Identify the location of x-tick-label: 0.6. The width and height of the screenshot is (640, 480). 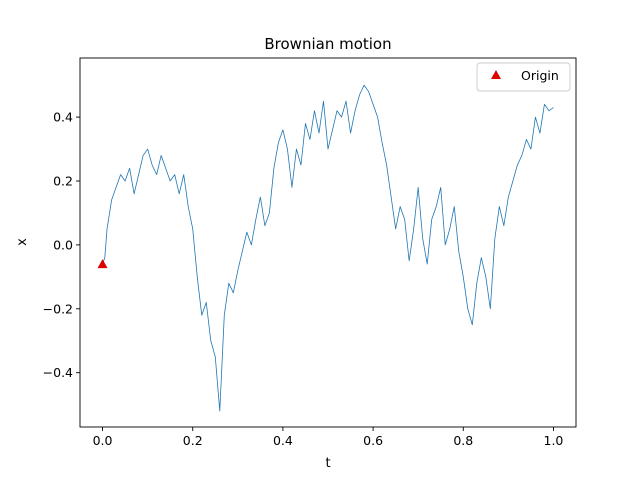
(373, 440).